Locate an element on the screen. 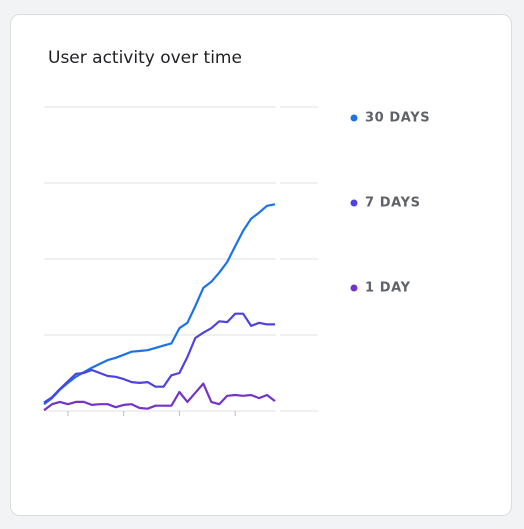 The image size is (524, 529). legend-label: 7 DAYS is located at coordinates (393, 203).